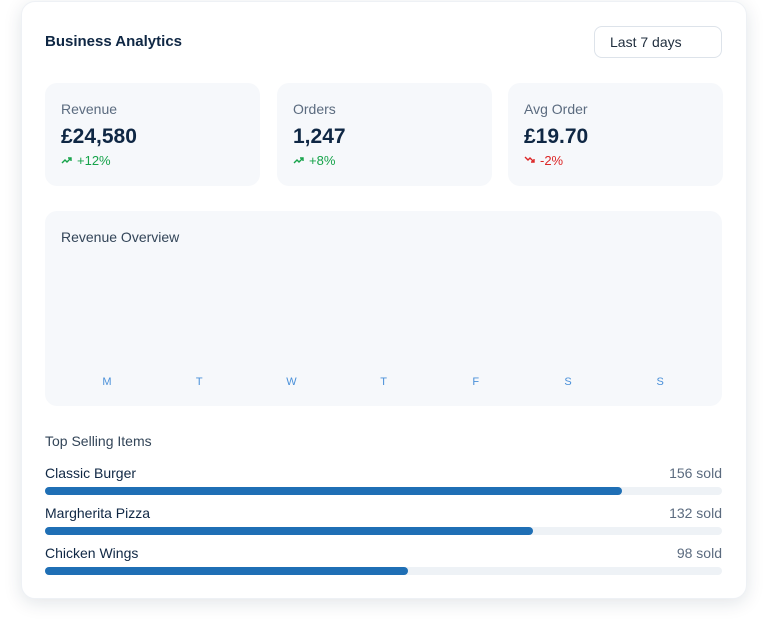  I want to click on overview-title: Revenue Overview, so click(120, 237).